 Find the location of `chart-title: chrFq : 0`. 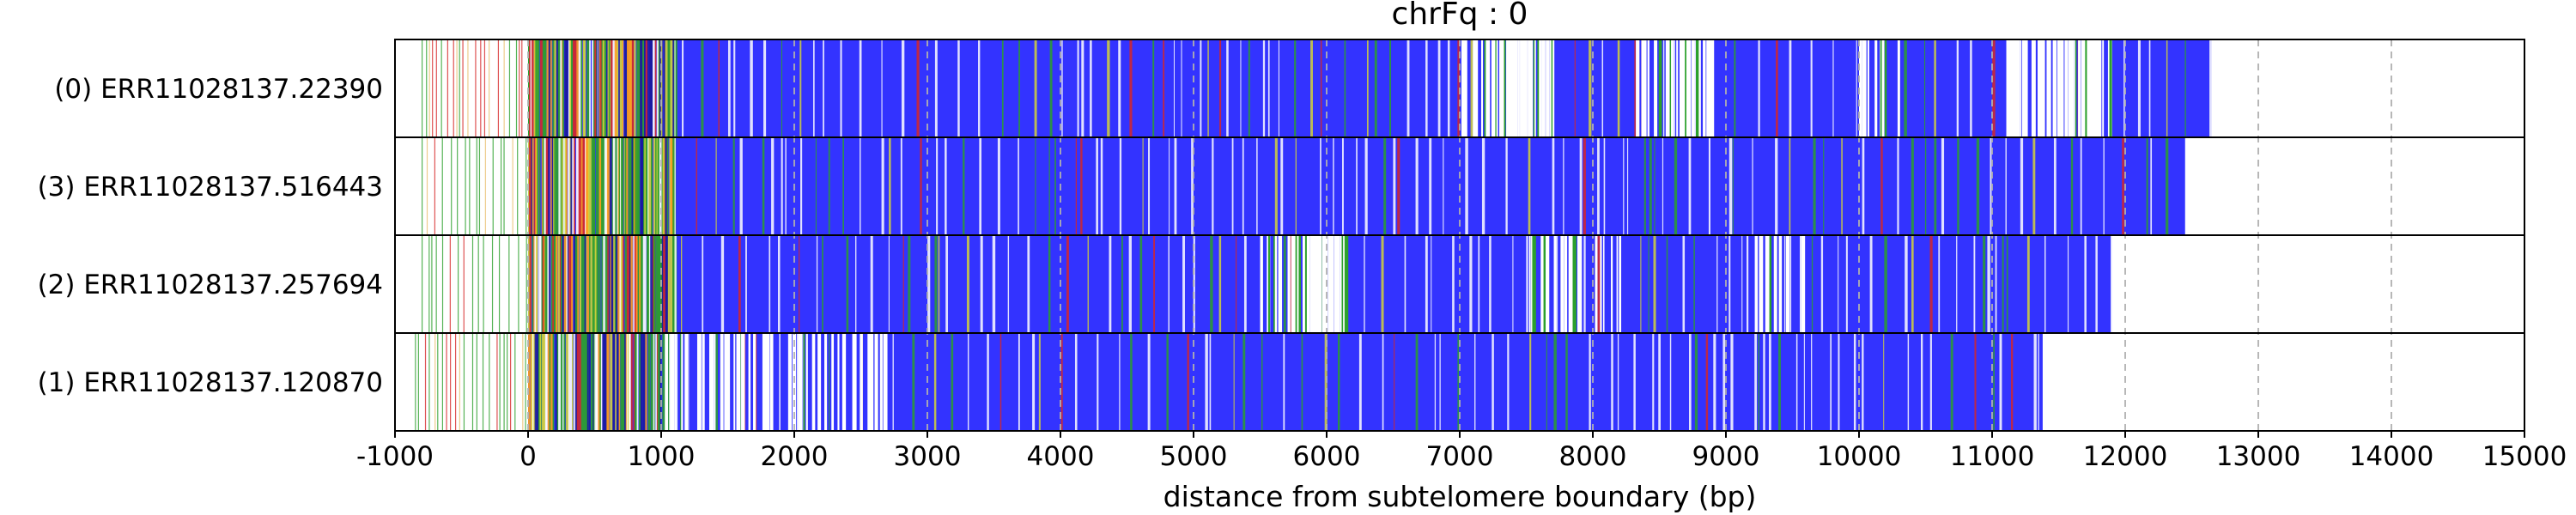

chart-title: chrFq : 0 is located at coordinates (1460, 16).